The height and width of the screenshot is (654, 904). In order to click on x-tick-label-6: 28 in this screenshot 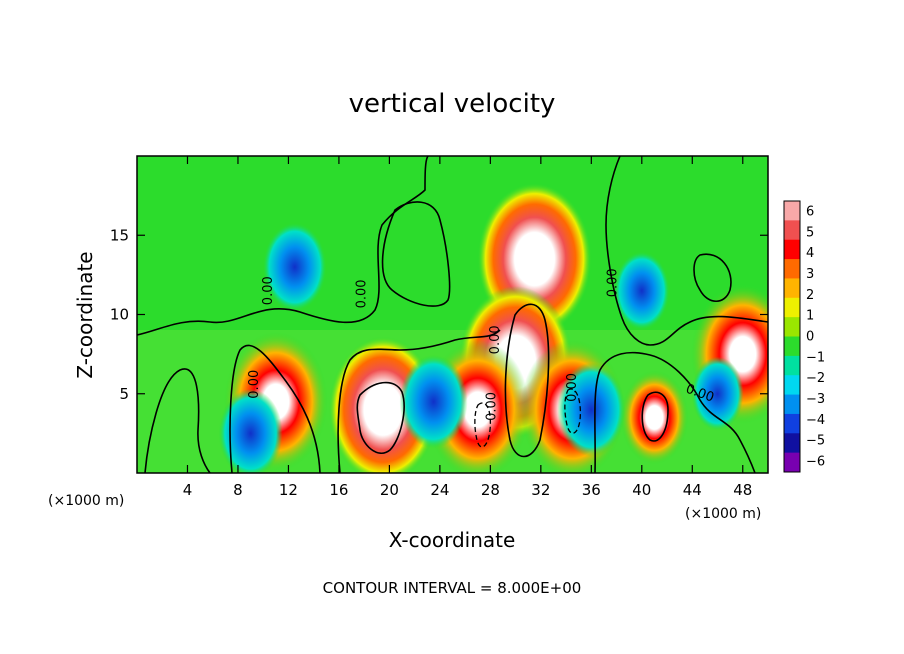, I will do `click(490, 490)`.